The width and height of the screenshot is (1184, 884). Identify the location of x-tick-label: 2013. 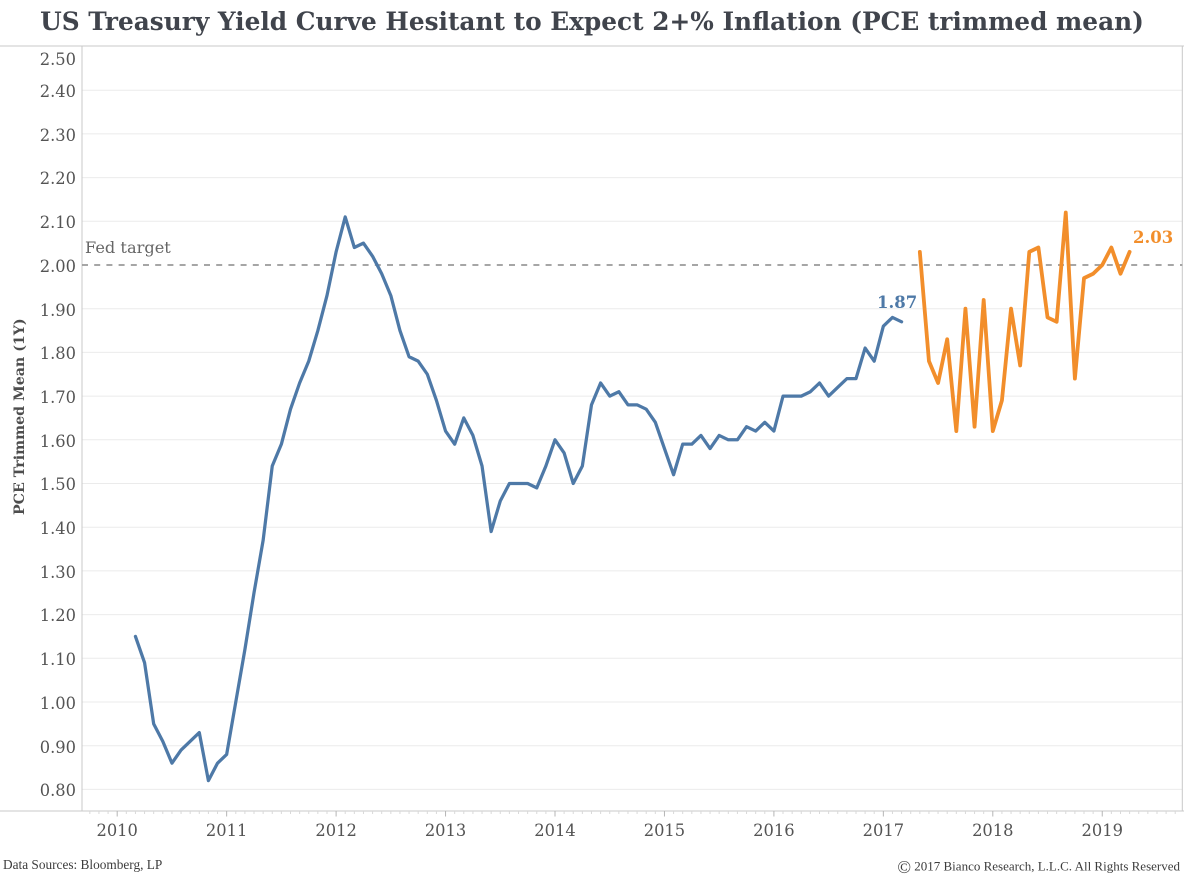
(445, 830).